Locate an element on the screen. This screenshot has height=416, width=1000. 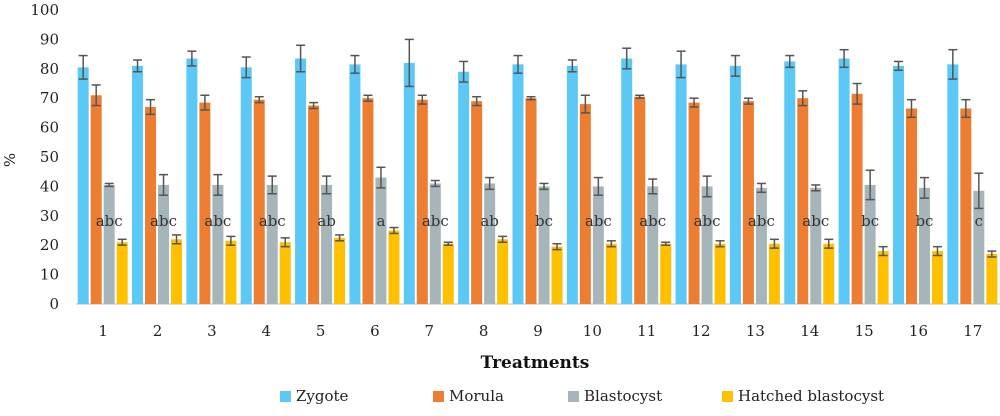
x-tick-label: 12 is located at coordinates (701, 331).